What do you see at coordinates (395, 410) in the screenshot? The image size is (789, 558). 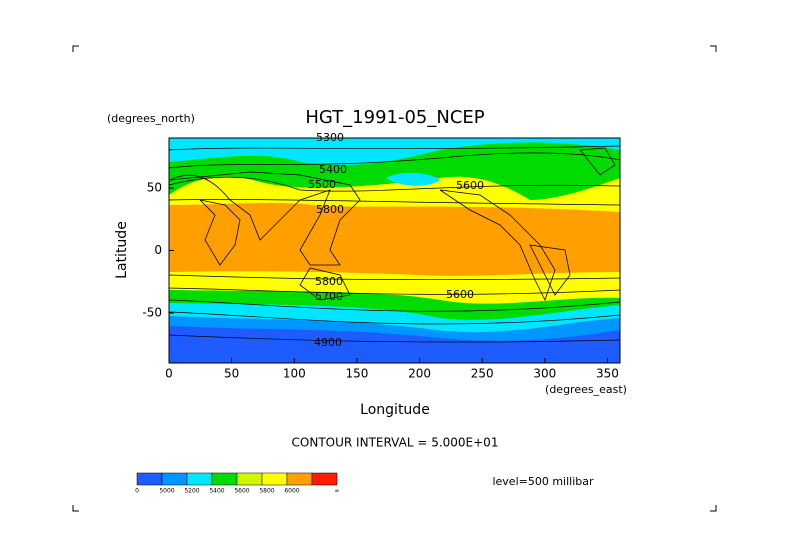 I see `x-axis-label: Longitude` at bounding box center [395, 410].